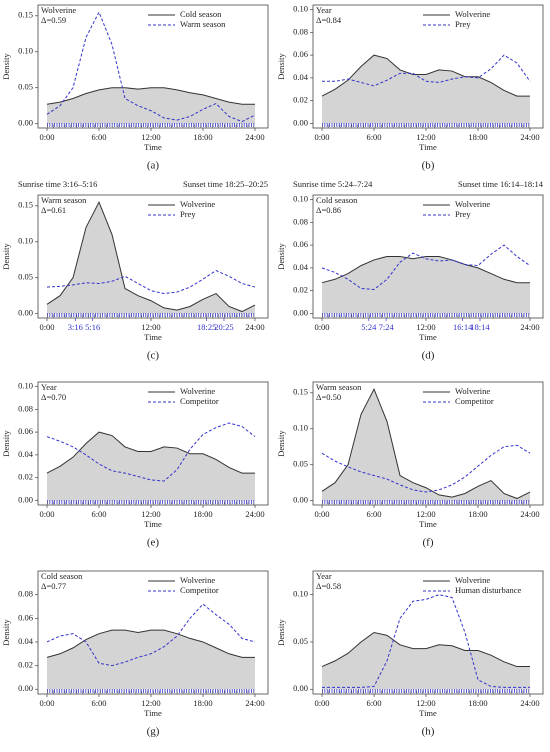 The width and height of the screenshot is (550, 752). I want to click on annotation: Δ=0.61, so click(53, 210).